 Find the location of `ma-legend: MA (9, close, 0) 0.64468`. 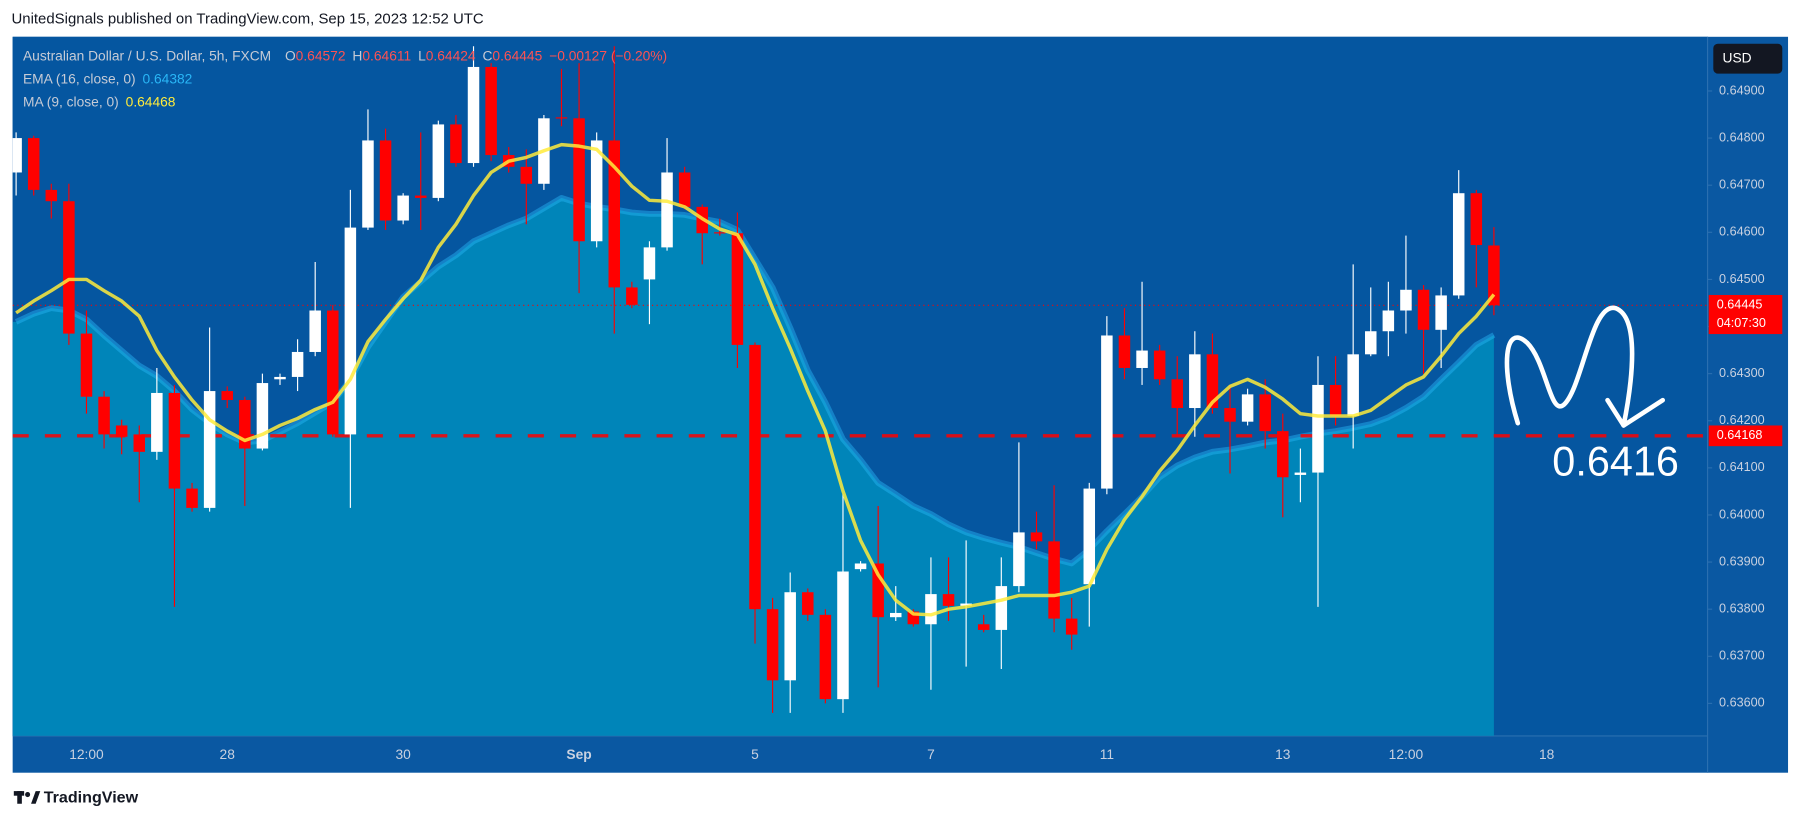

ma-legend: MA (9, close, 0) 0.64468 is located at coordinates (99, 101).